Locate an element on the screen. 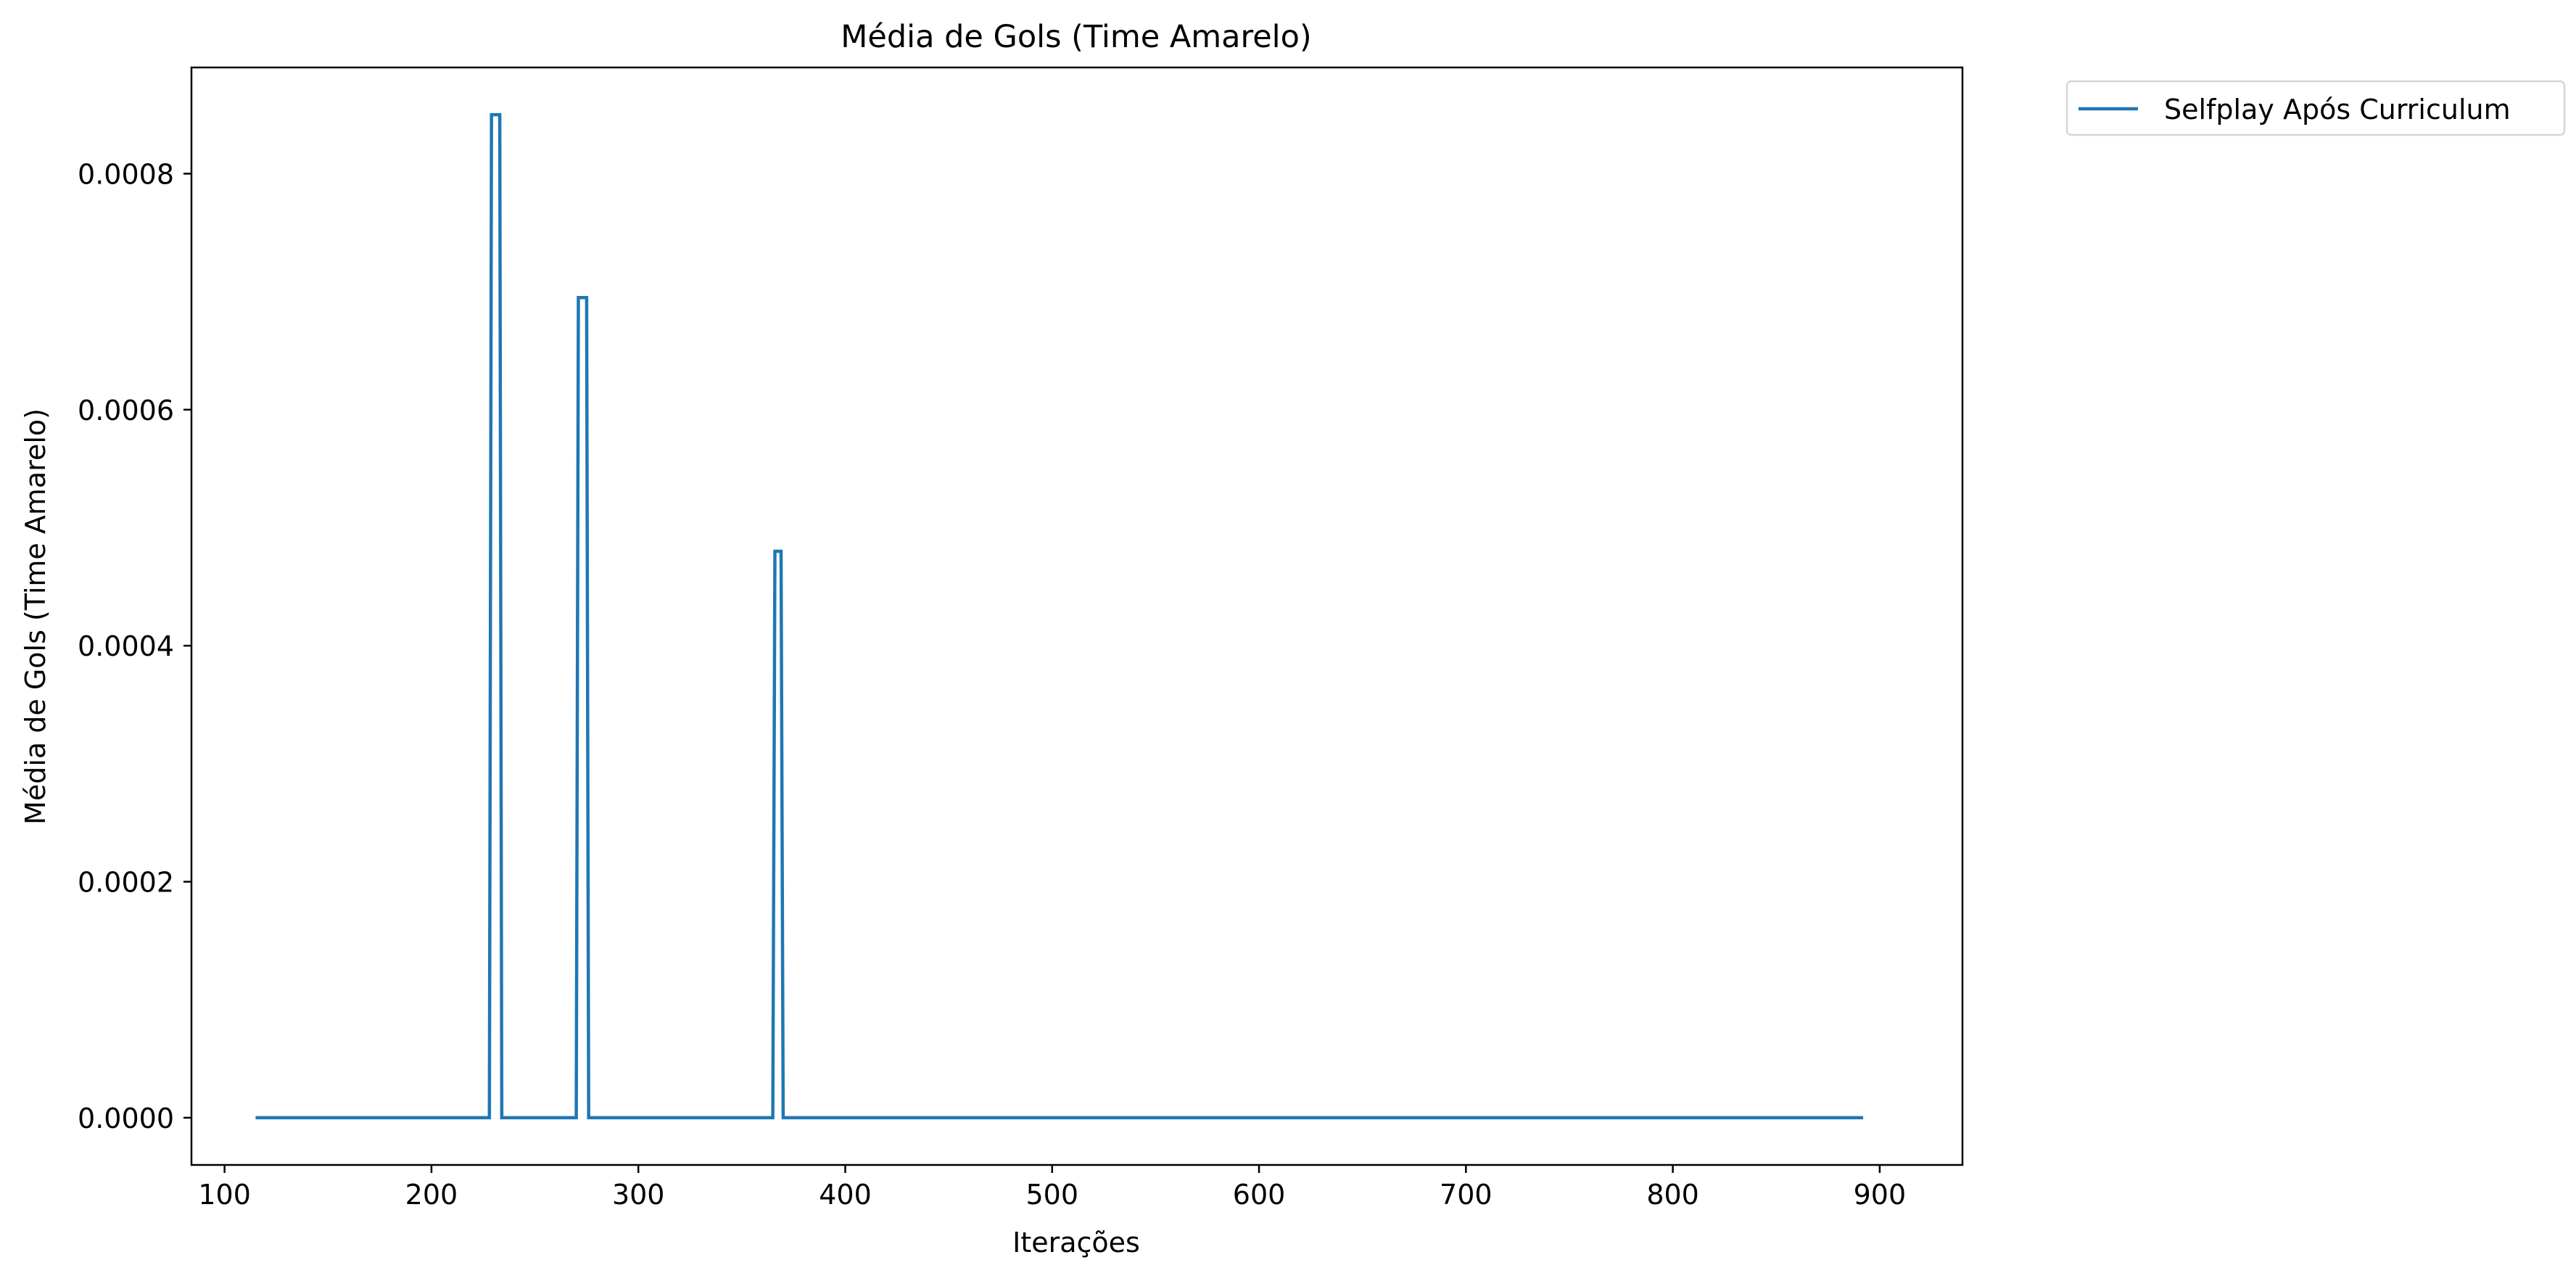 The width and height of the screenshot is (2576, 1281). y-tick-label: 0.0006 is located at coordinates (126, 411).